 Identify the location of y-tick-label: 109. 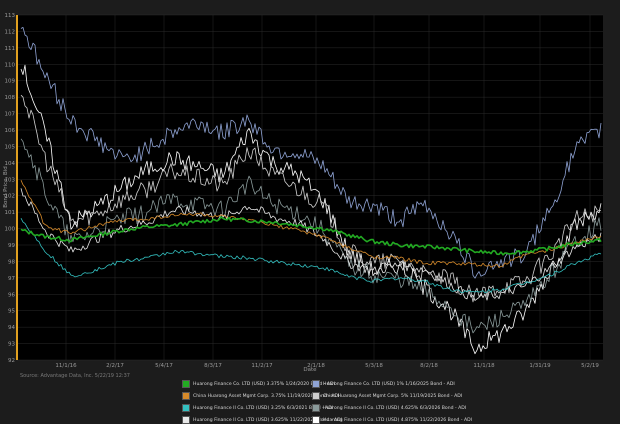
(10, 82).